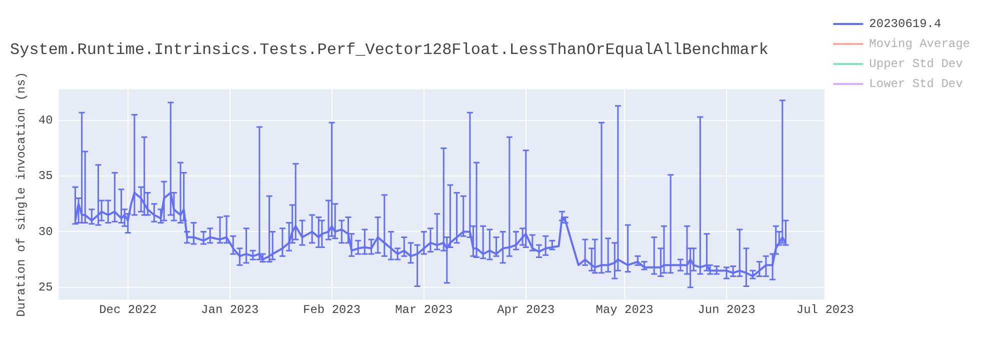  What do you see at coordinates (45, 231) in the screenshot?
I see `y-tick-label: 30` at bounding box center [45, 231].